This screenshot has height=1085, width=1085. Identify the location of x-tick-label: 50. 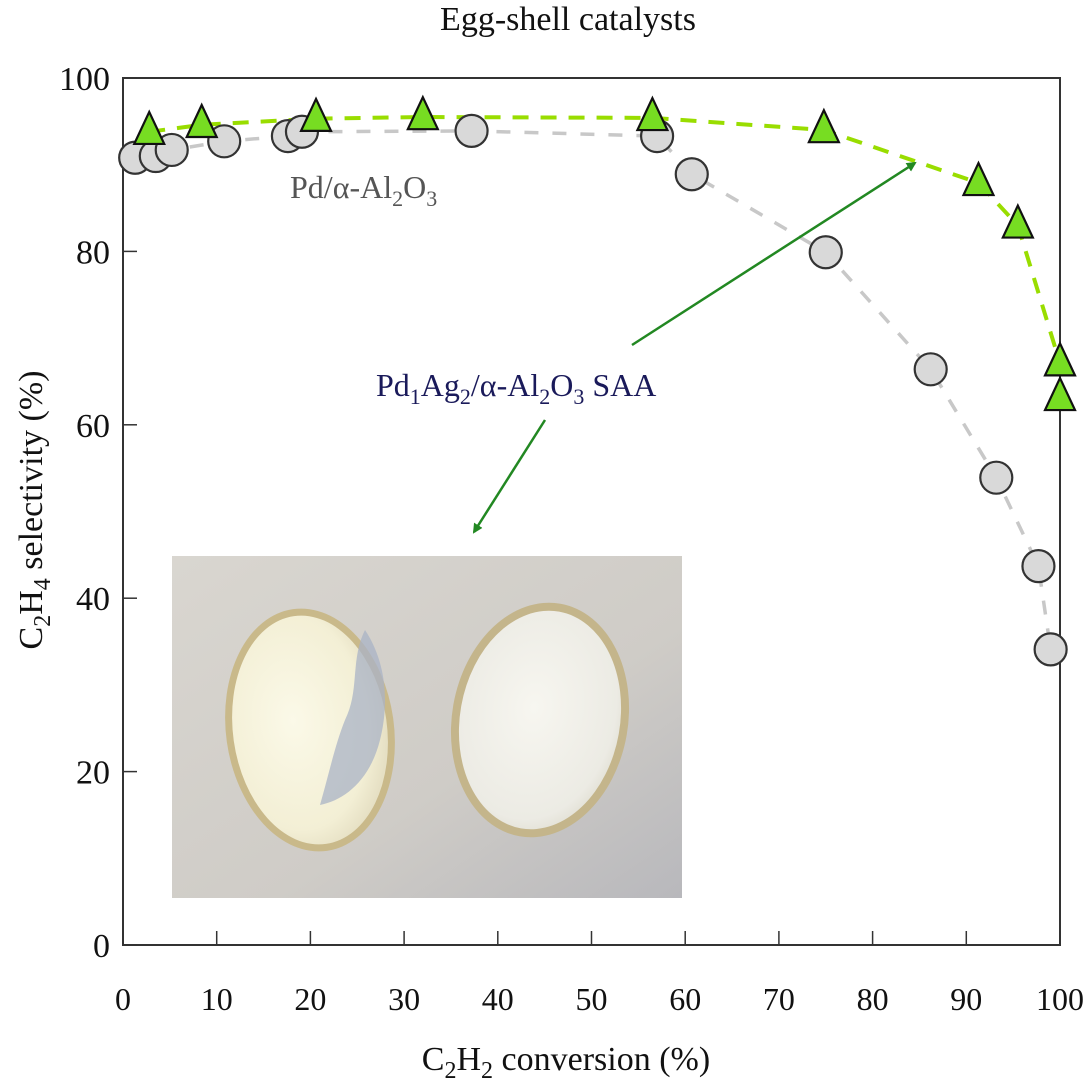
(592, 999).